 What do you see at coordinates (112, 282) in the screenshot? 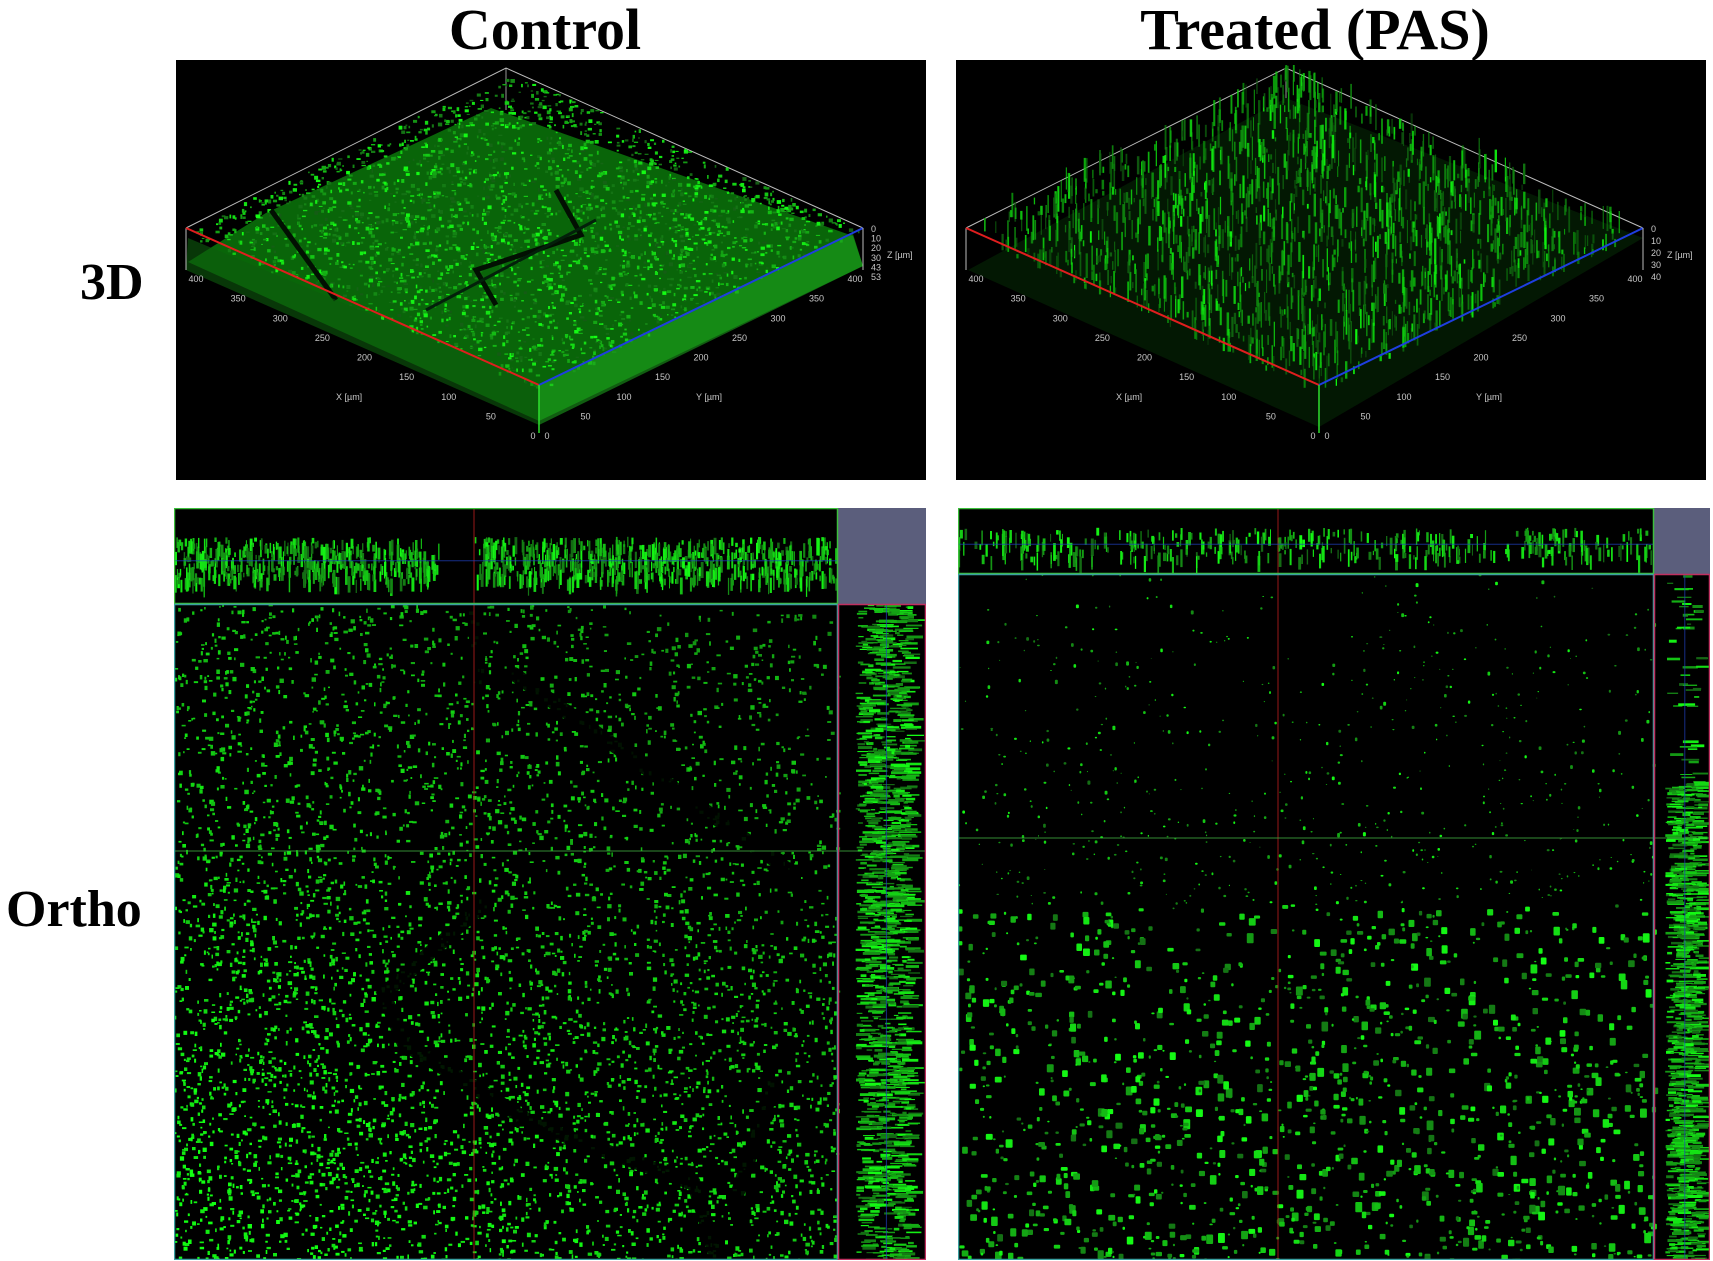
I see `row-label-3d: 3D` at bounding box center [112, 282].